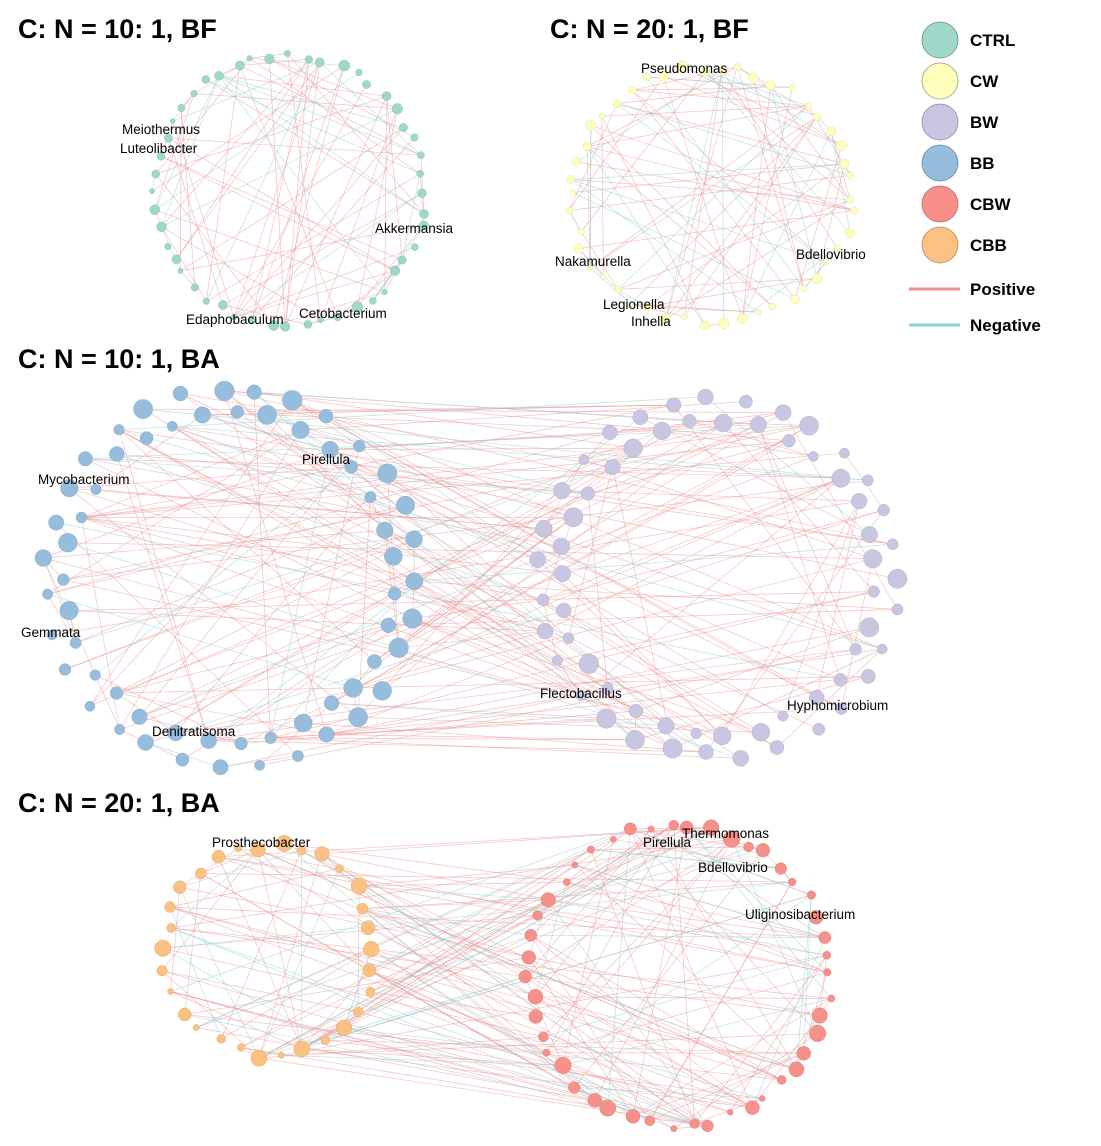 The image size is (1101, 1146). What do you see at coordinates (651, 321) in the screenshot?
I see `node-label: Inhella` at bounding box center [651, 321].